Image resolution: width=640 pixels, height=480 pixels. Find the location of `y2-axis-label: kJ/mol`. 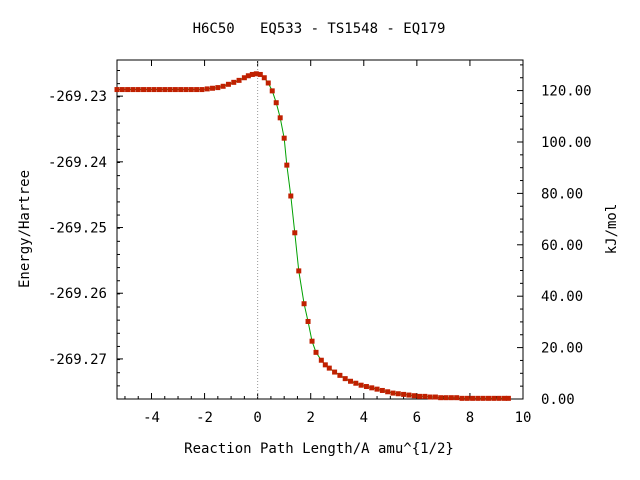

y2-axis-label: kJ/mol is located at coordinates (612, 229).